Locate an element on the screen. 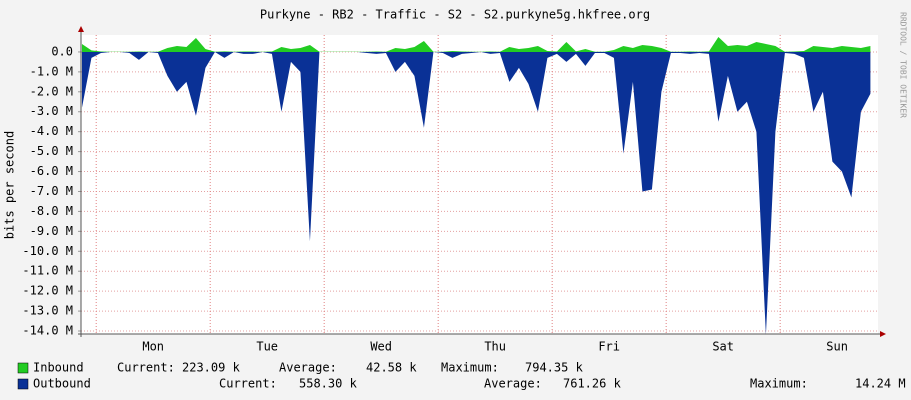 This screenshot has width=911, height=400. x-tick-label: Wed is located at coordinates (381, 347).